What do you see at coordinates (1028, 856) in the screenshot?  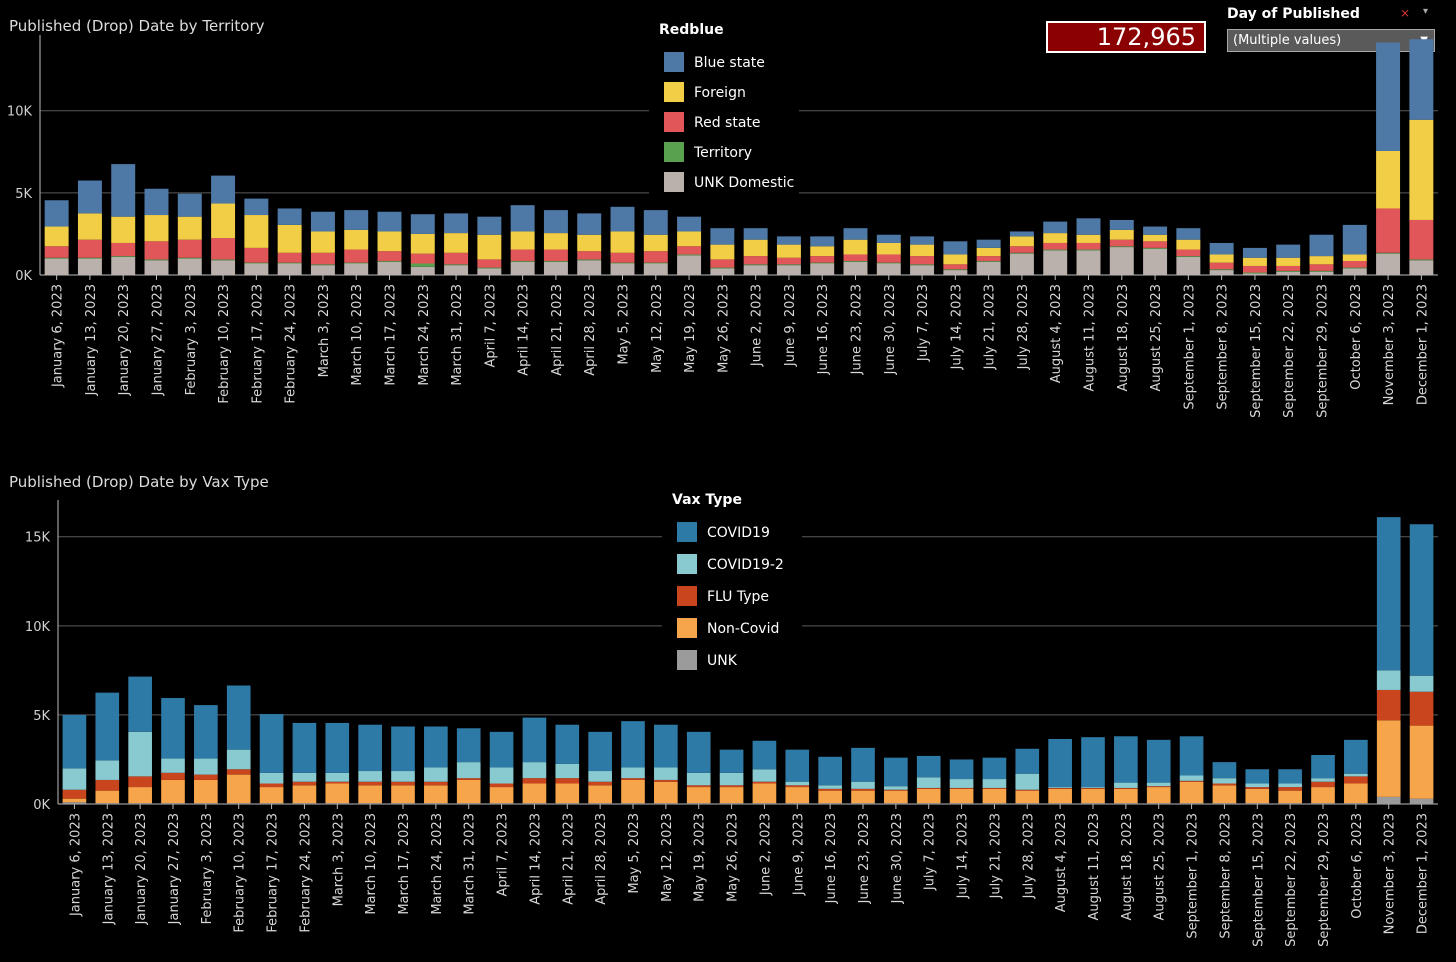 I see `x-tick-label: July 28, 2023` at bounding box center [1028, 856].